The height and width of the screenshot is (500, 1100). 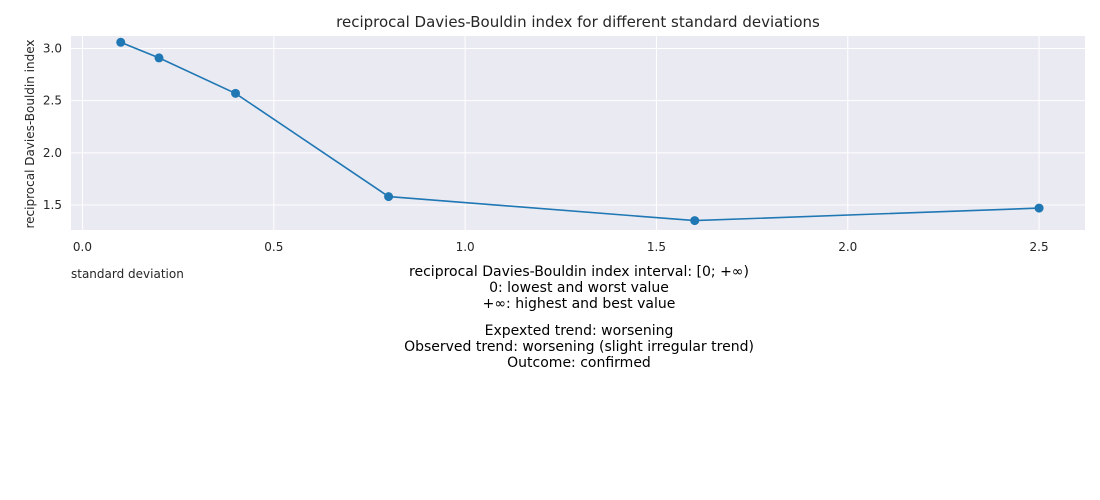 What do you see at coordinates (82, 247) in the screenshot?
I see `x-tick-label: 0.0` at bounding box center [82, 247].